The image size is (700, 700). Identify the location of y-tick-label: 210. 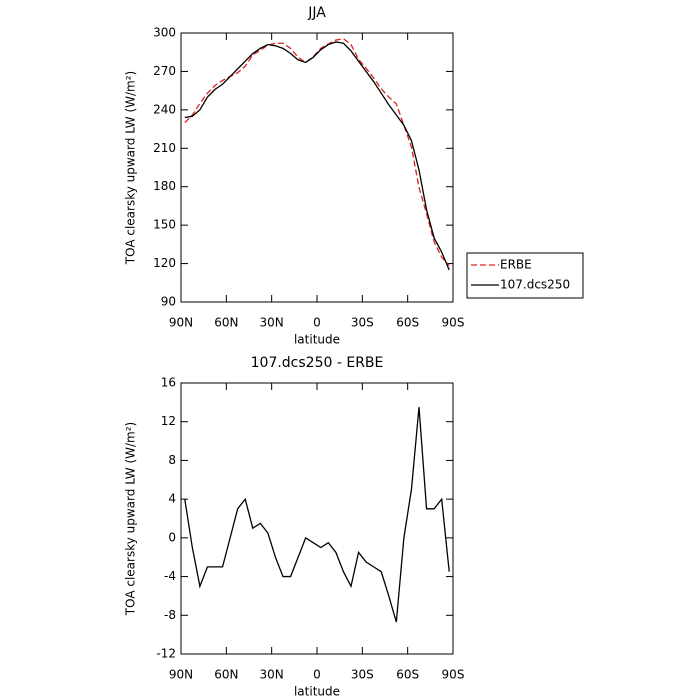
(164, 148).